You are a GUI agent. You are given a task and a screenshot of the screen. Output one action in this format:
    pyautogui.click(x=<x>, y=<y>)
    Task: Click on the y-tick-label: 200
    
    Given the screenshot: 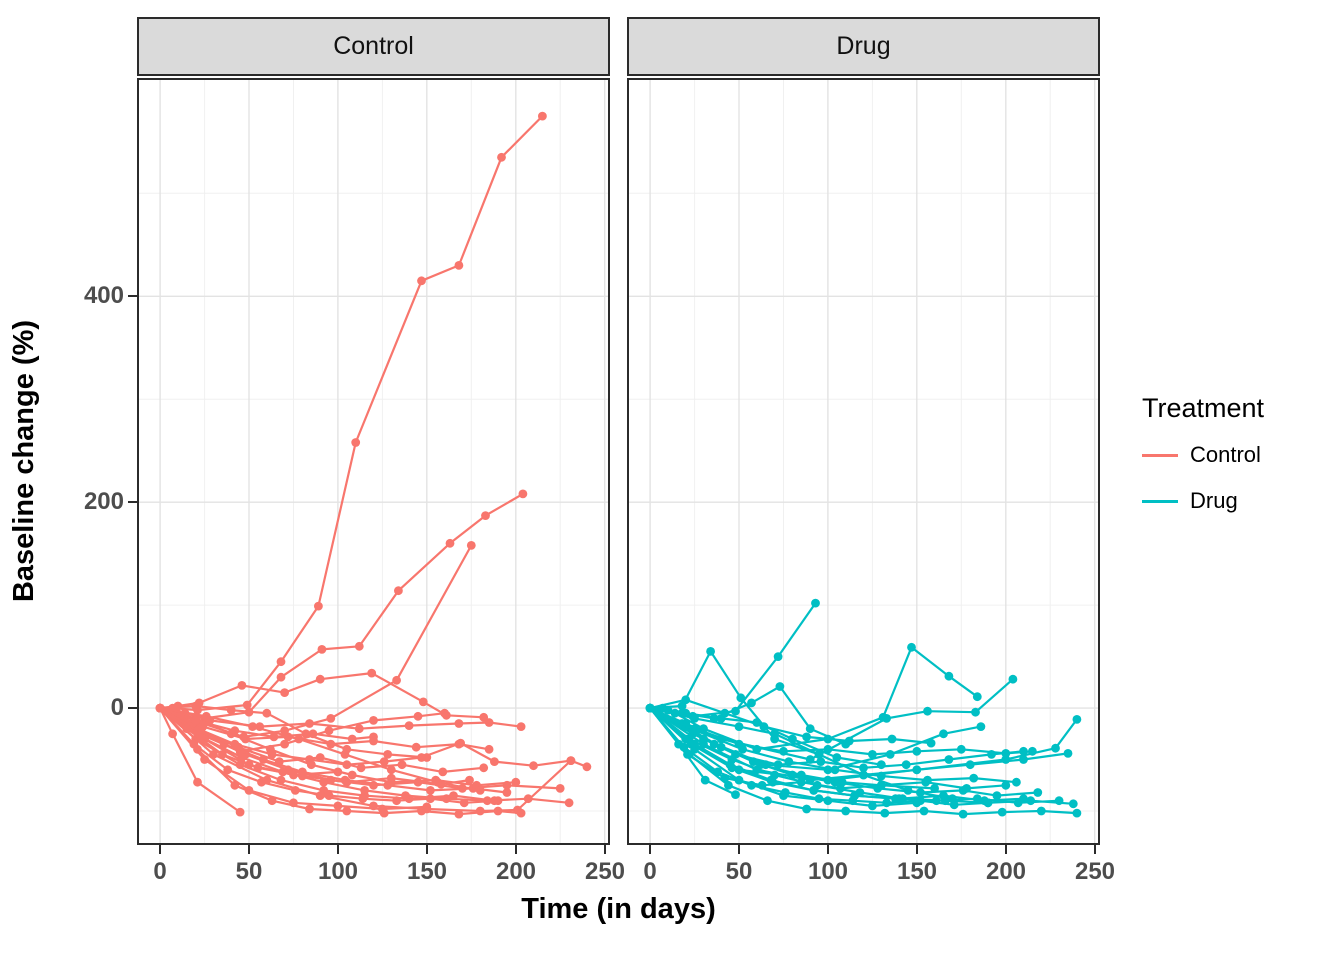 What is the action you would take?
    pyautogui.click(x=103, y=501)
    